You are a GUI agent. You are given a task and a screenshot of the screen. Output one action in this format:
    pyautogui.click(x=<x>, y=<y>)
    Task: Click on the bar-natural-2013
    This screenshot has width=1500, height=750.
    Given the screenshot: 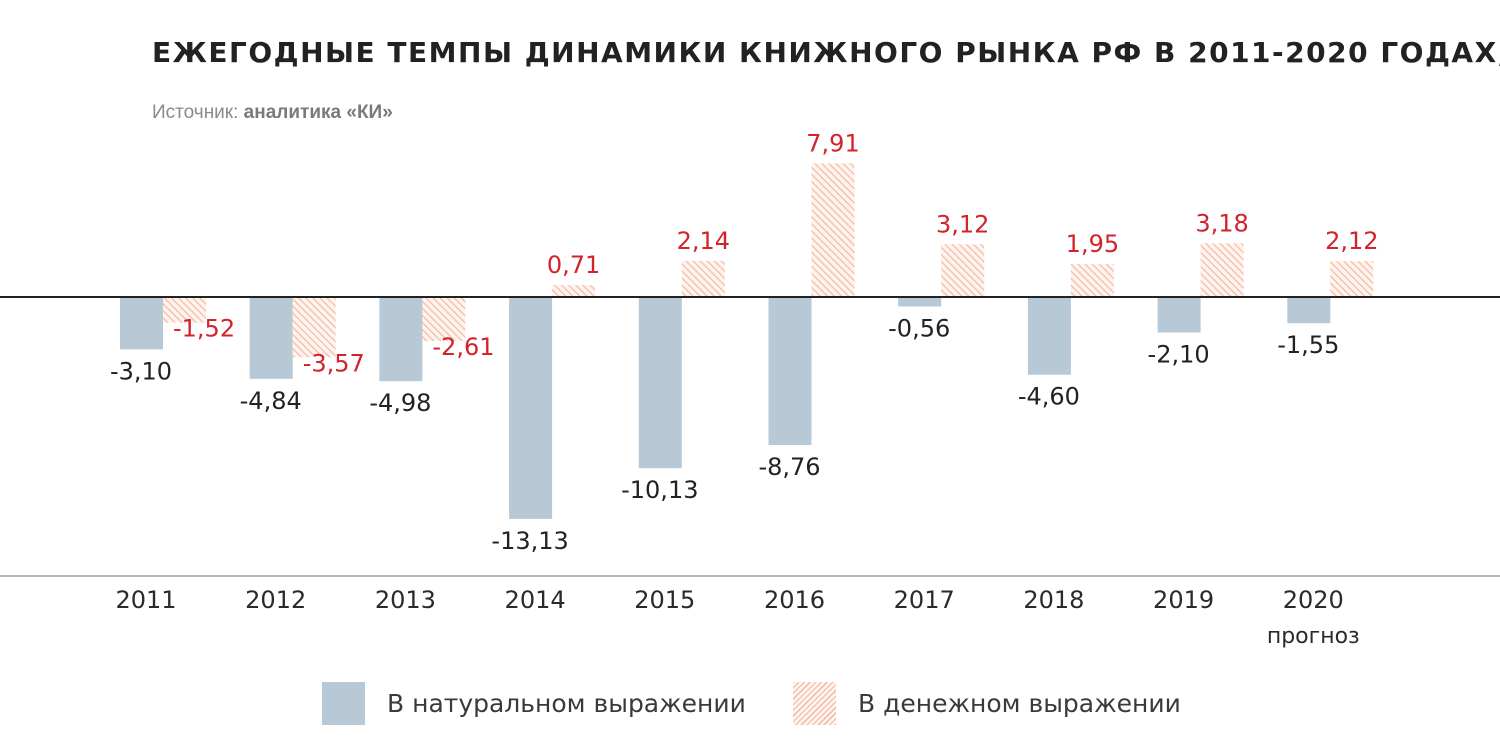 What is the action you would take?
    pyautogui.click(x=401, y=339)
    